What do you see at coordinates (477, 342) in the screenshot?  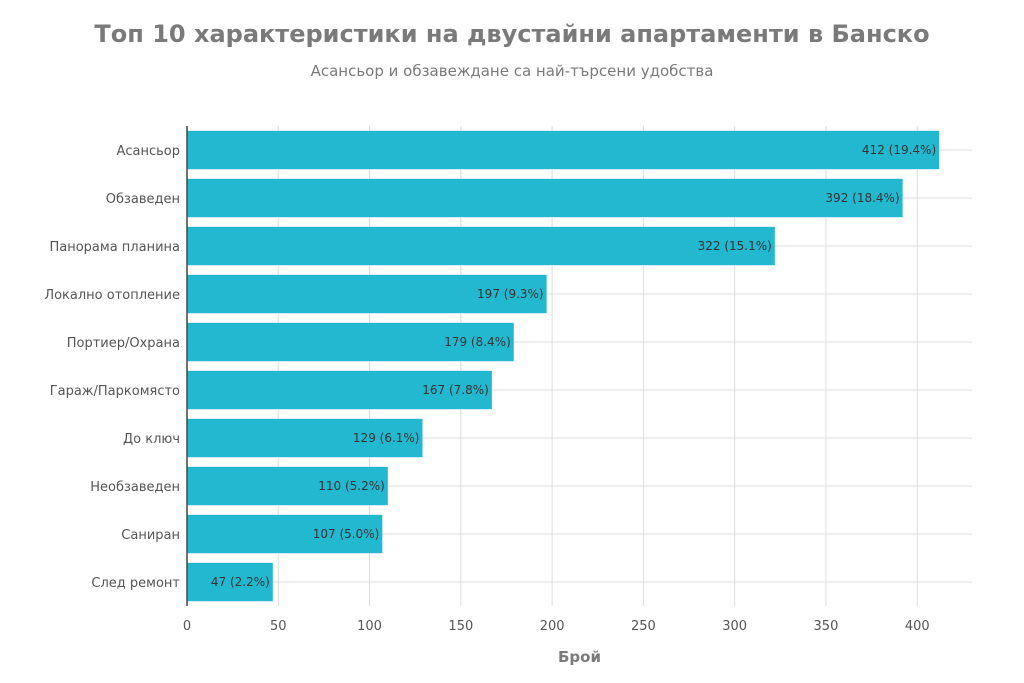 I see `bar-value-label: 179 (8.4%)` at bounding box center [477, 342].